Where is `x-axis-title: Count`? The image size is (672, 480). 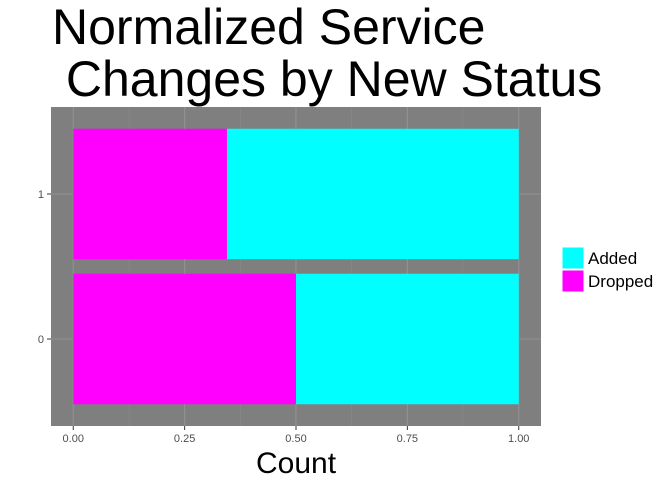 x-axis-title: Count is located at coordinates (296, 463).